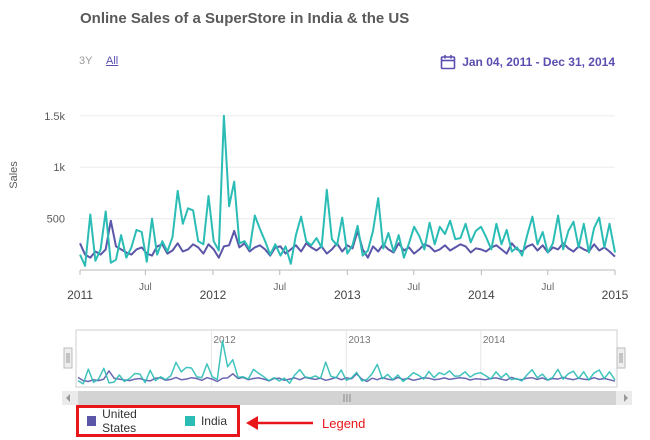 The width and height of the screenshot is (650, 440). I want to click on legend: United States India, so click(158, 421).